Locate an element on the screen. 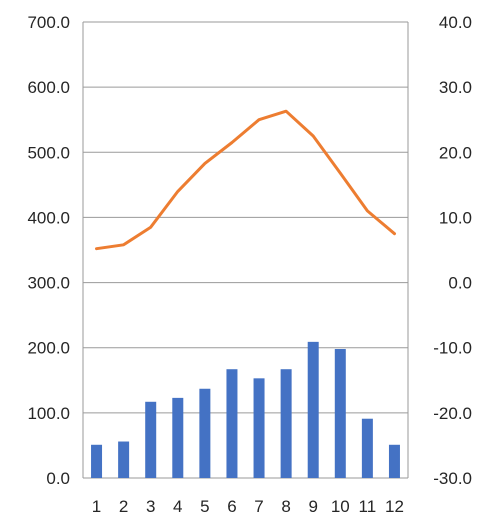  left-tick-label: 100.0 is located at coordinates (48, 413).